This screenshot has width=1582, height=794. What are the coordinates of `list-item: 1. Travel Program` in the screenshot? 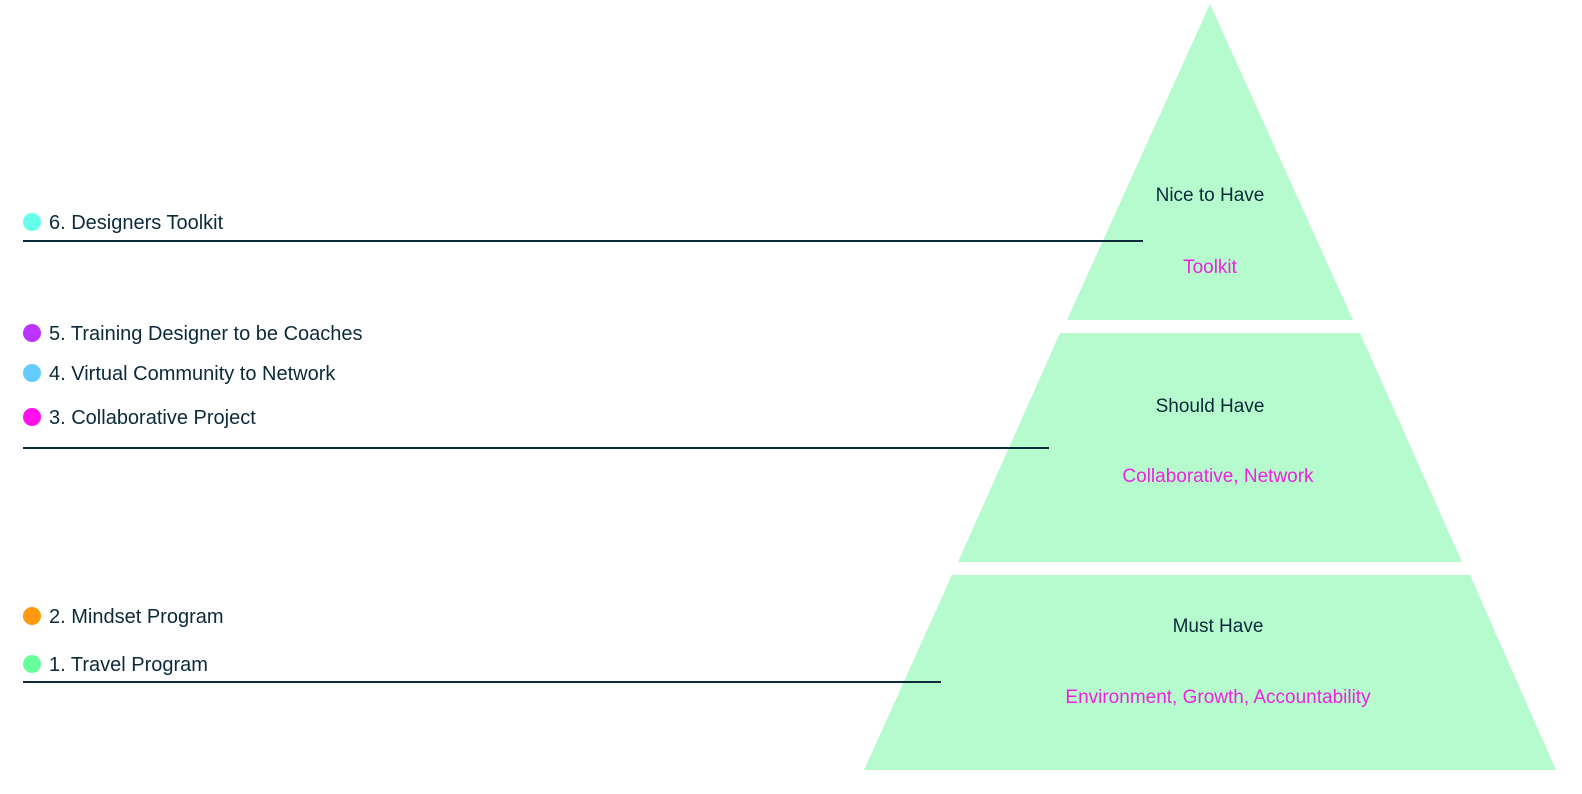 It's located at (115, 665).